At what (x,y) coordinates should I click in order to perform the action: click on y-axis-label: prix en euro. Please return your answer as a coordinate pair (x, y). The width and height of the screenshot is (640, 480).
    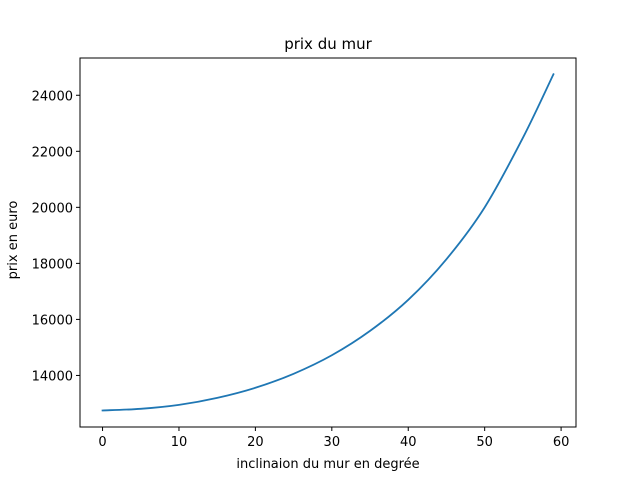
    Looking at the image, I should click on (13, 240).